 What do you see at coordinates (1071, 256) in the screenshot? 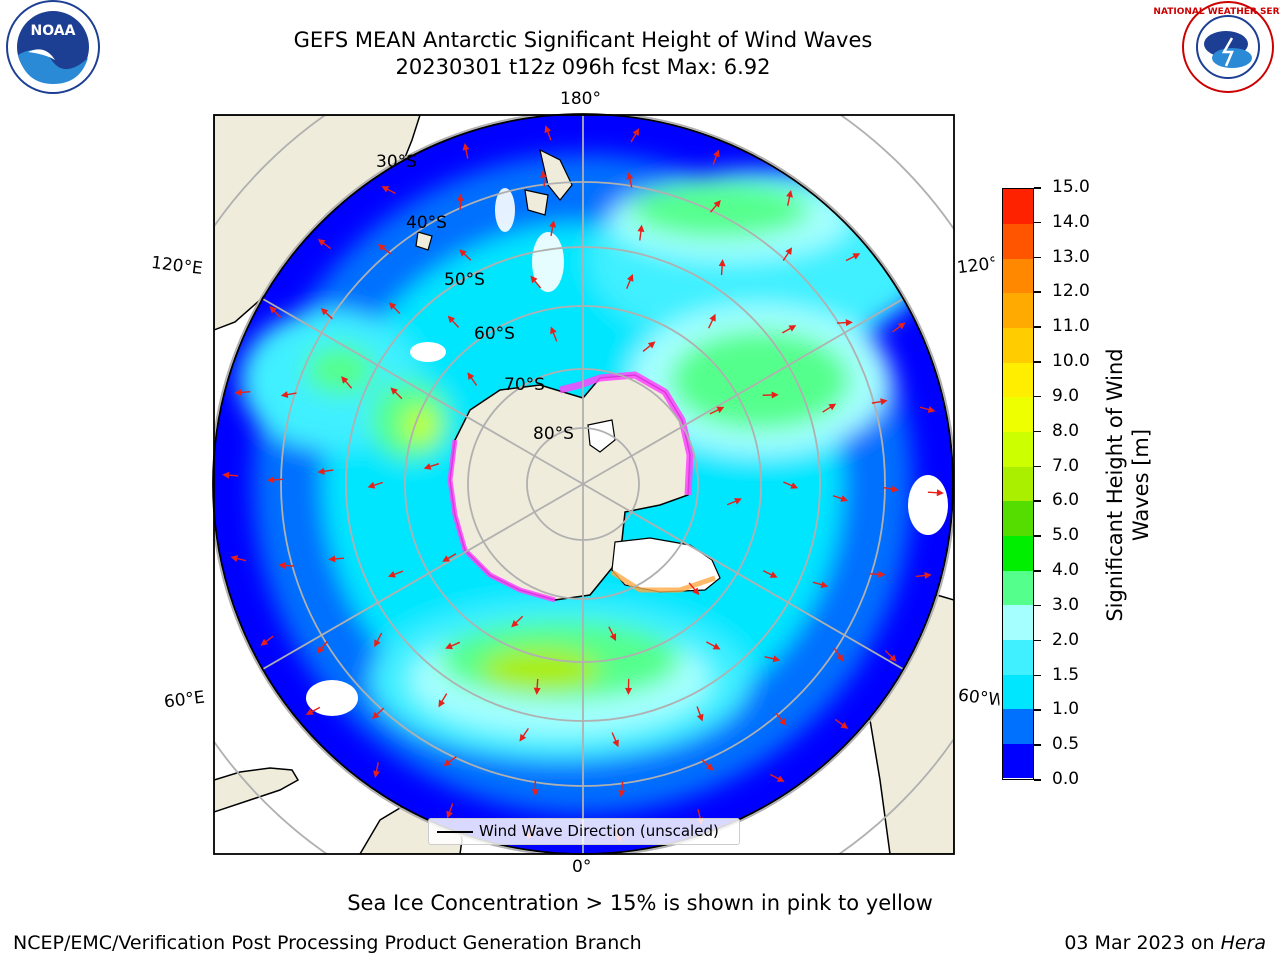
I see `colorbar-tick-label: 13.0` at bounding box center [1071, 256].